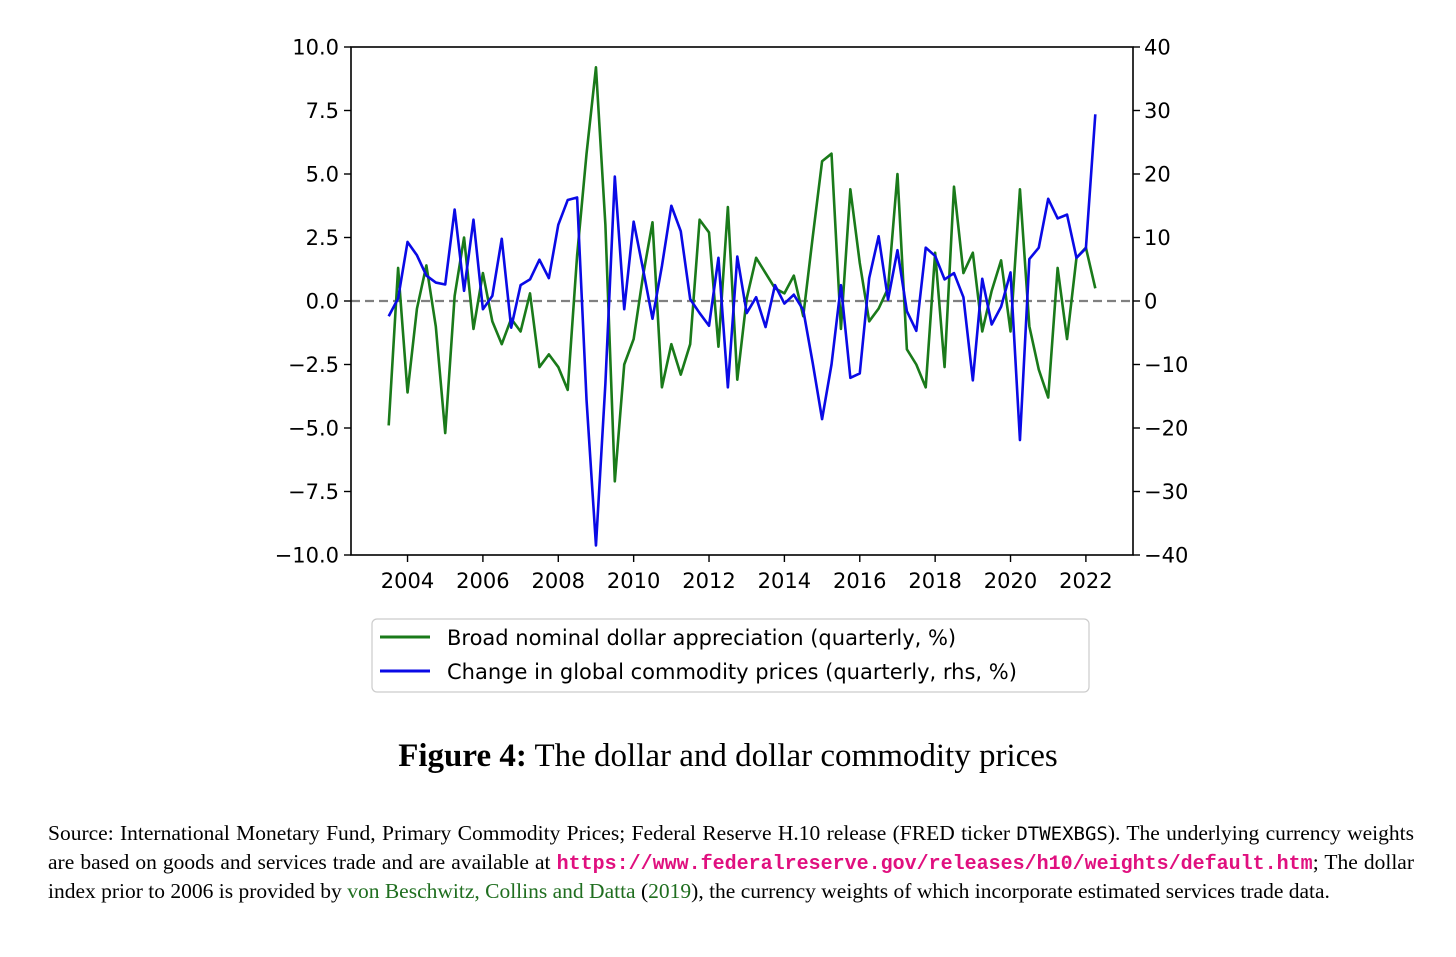  What do you see at coordinates (1166, 365) in the screenshot?
I see `y-right-tick-label: −10` at bounding box center [1166, 365].